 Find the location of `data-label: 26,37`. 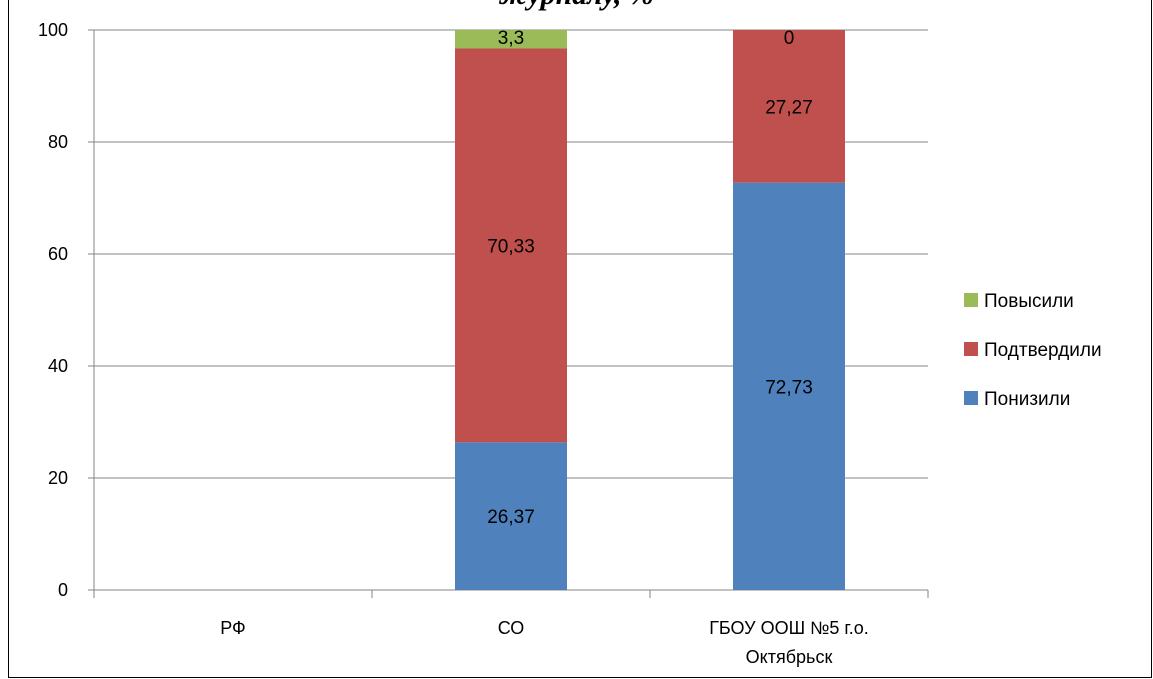

data-label: 26,37 is located at coordinates (511, 517).